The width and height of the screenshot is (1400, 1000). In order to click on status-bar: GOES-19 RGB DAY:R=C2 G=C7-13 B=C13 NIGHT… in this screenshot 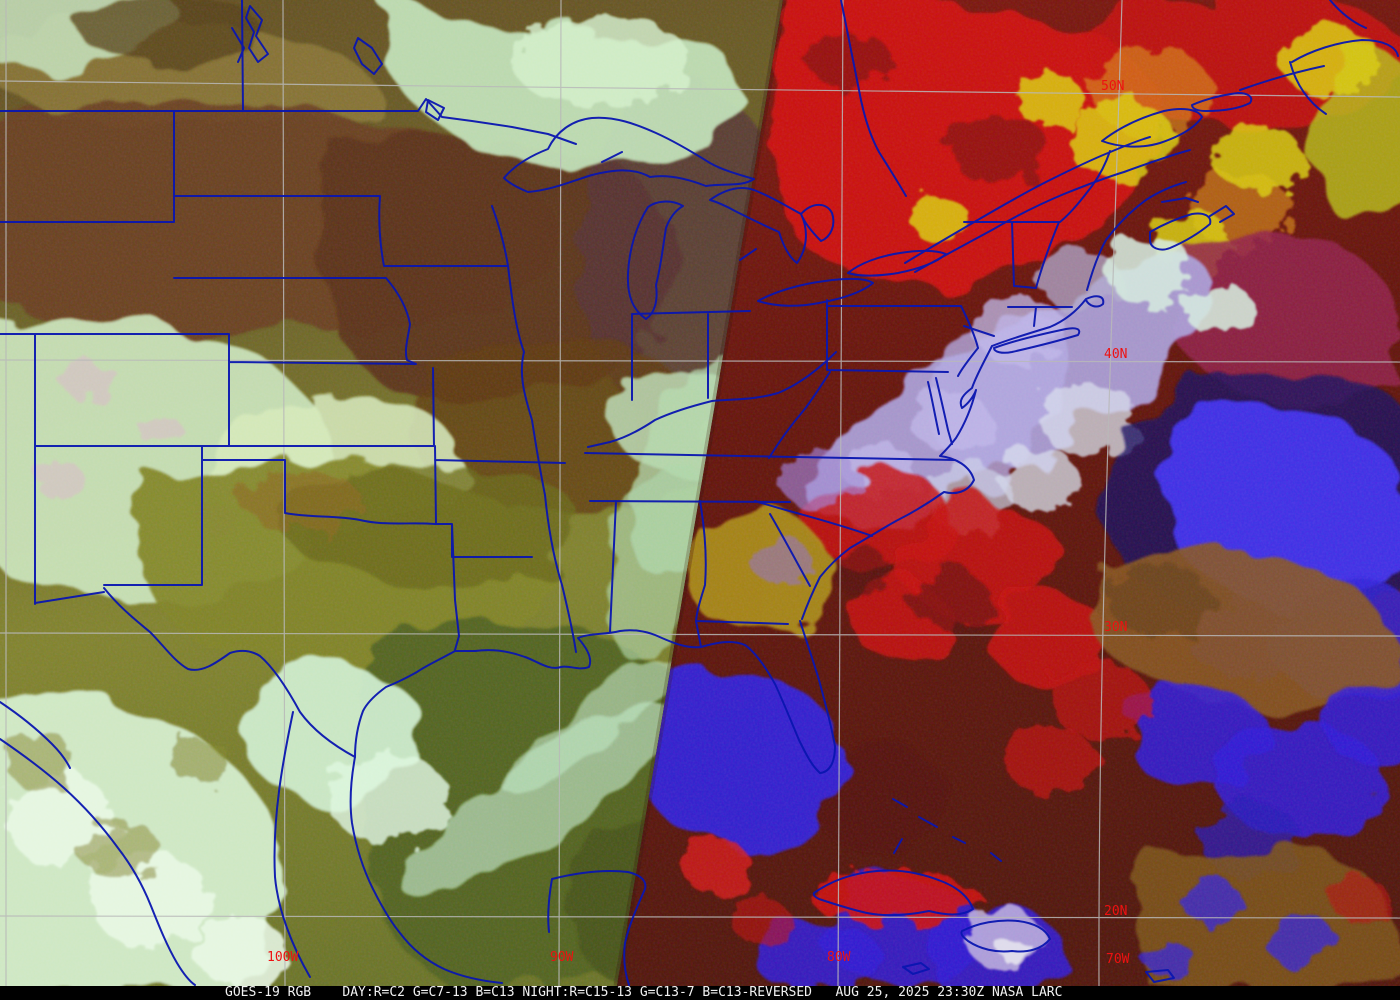, I will do `click(700, 993)`.